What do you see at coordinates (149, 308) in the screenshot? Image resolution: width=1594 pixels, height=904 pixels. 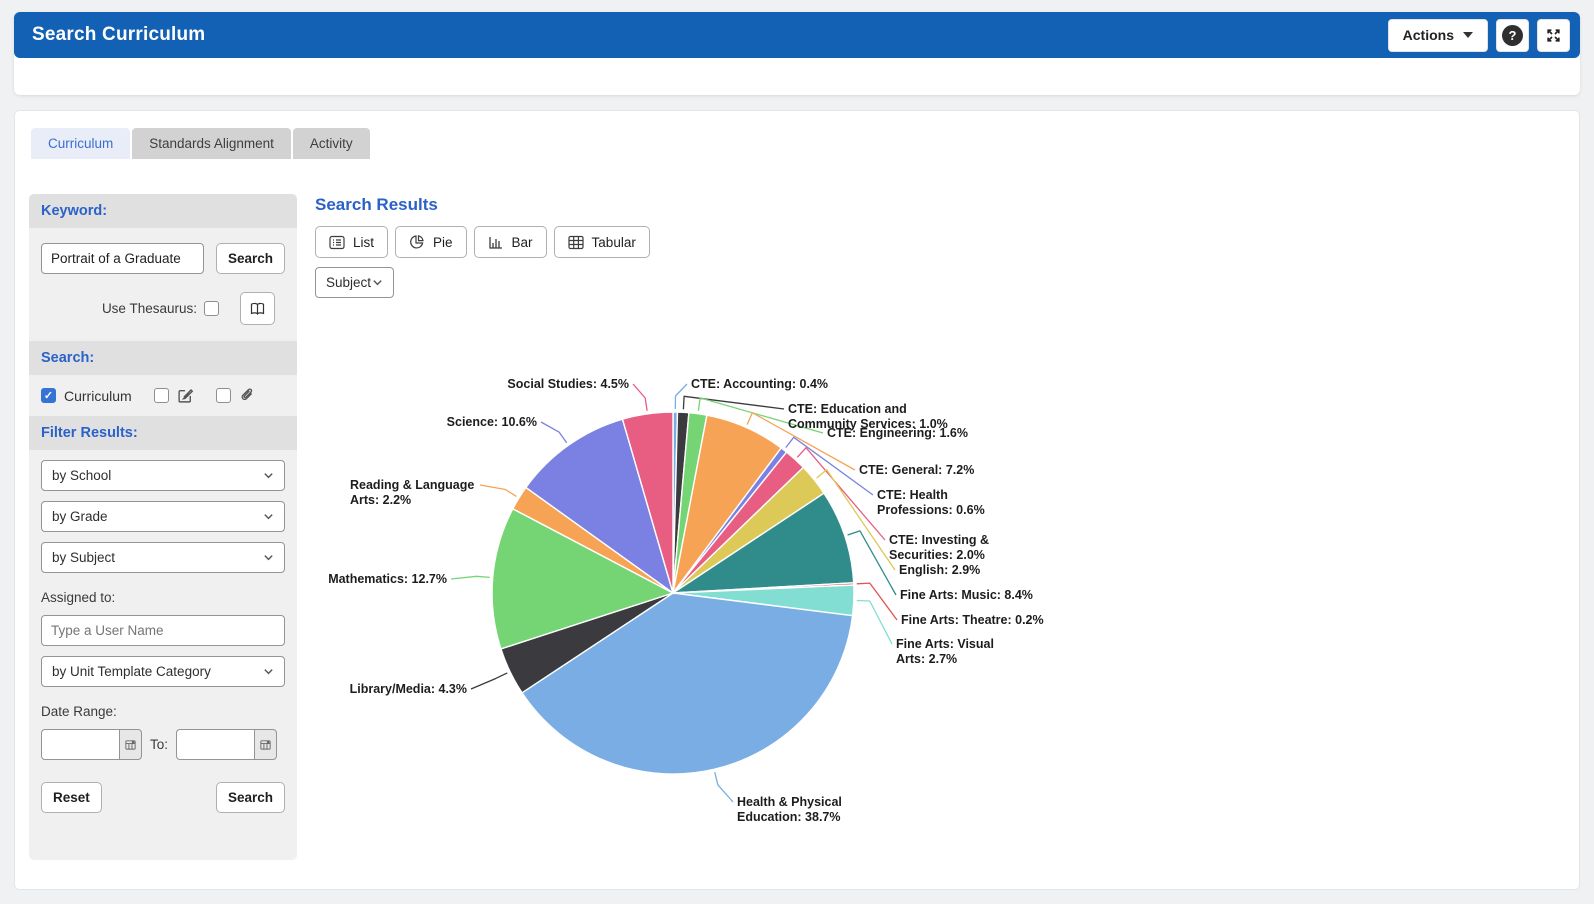 I see `use-thesaurus-label: Use Thesaurus:` at bounding box center [149, 308].